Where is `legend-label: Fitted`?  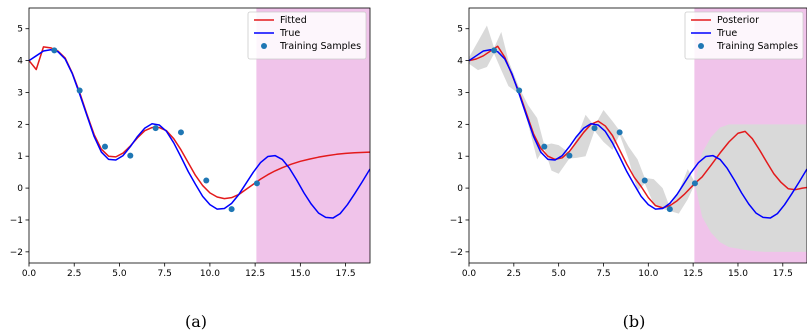
legend-label: Fitted is located at coordinates (293, 20).